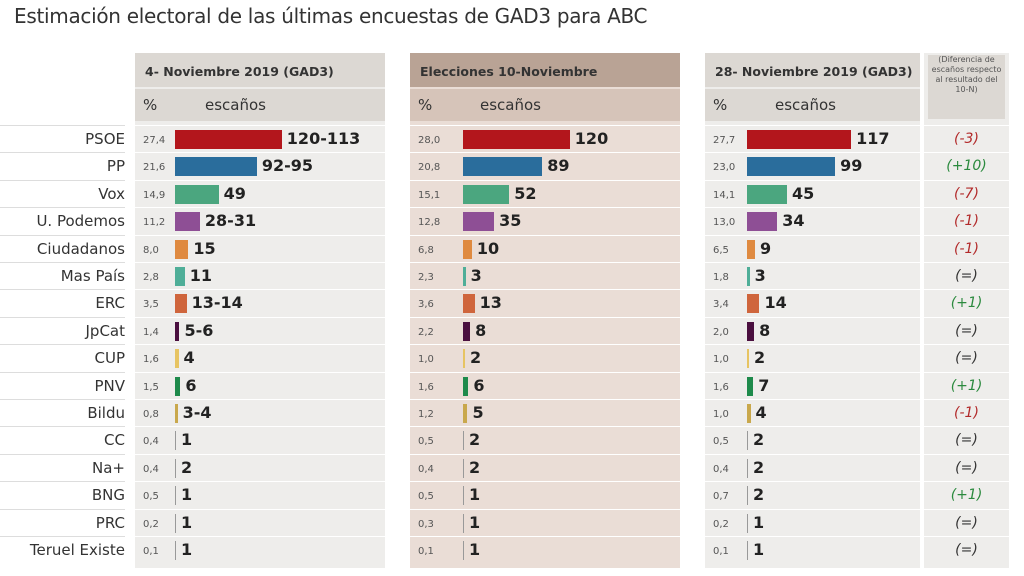 The height and width of the screenshot is (576, 1024). Describe the element at coordinates (204, 248) in the screenshot. I see `seats-value: 15` at that location.